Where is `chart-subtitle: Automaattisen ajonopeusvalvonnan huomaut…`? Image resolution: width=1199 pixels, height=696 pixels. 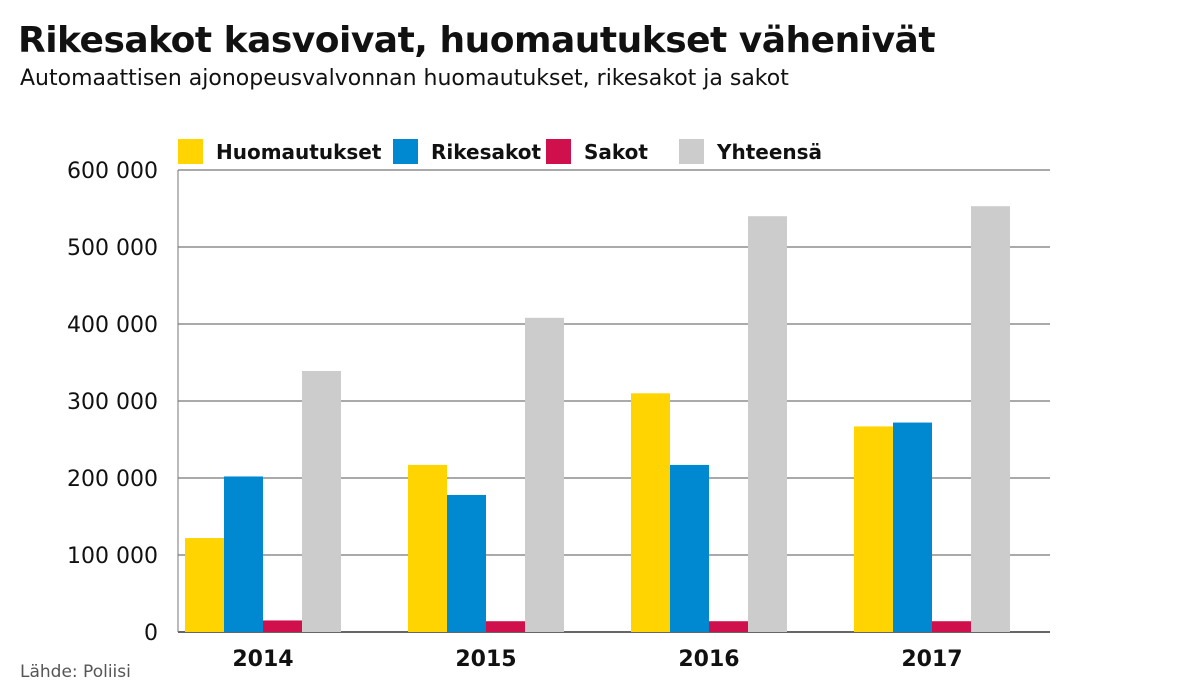
chart-subtitle: Automaattisen ajonopeusvalvonnan huomaut… is located at coordinates (404, 78).